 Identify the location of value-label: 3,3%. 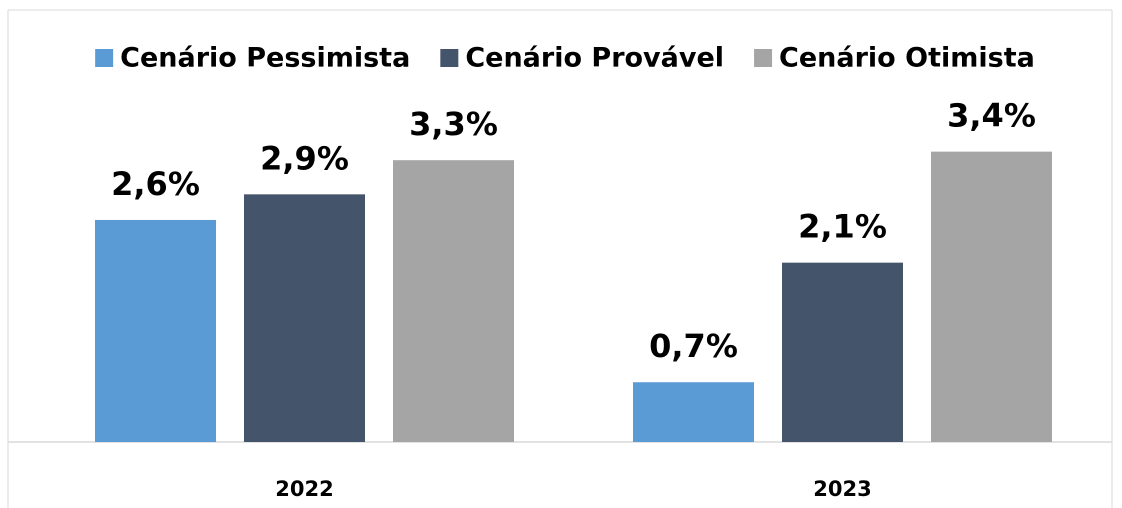
(453, 124).